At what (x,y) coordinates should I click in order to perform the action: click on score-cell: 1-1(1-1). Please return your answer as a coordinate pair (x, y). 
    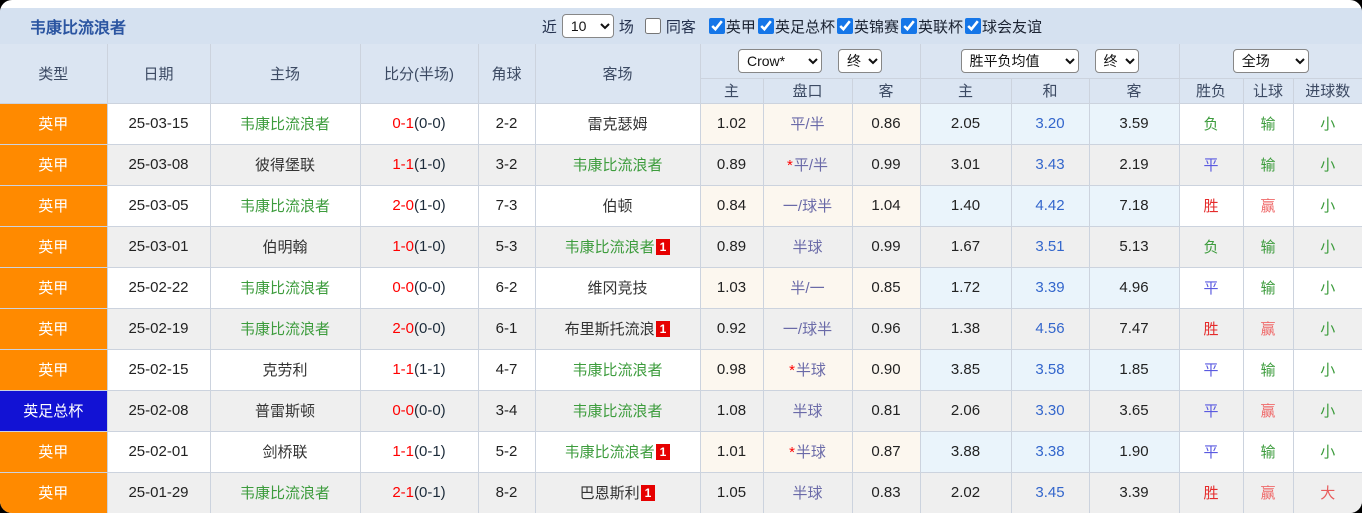
    Looking at the image, I should click on (419, 369).